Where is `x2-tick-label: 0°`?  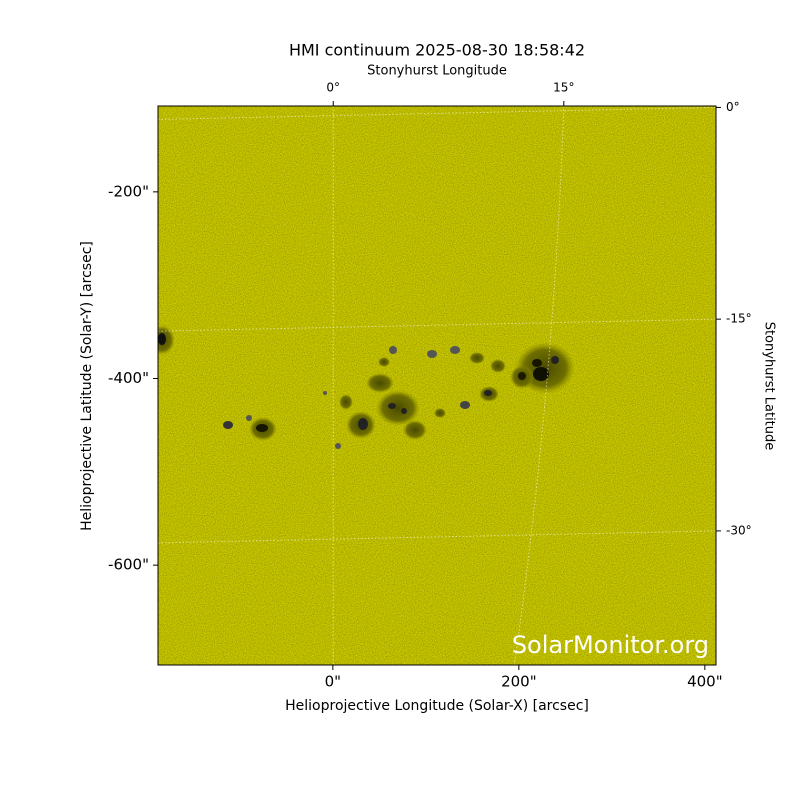
x2-tick-label: 0° is located at coordinates (333, 88).